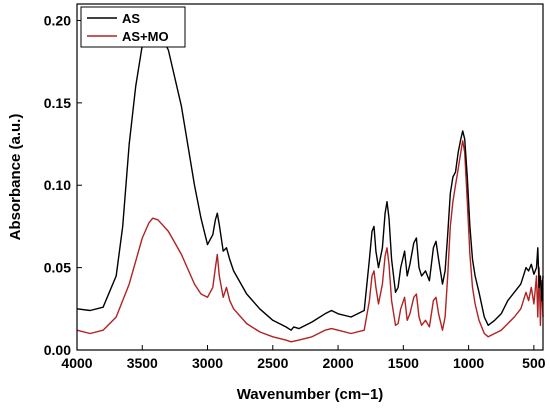 This screenshot has width=550, height=409. Describe the element at coordinates (57, 20) in the screenshot. I see `y-tick-label: 0.20` at that location.